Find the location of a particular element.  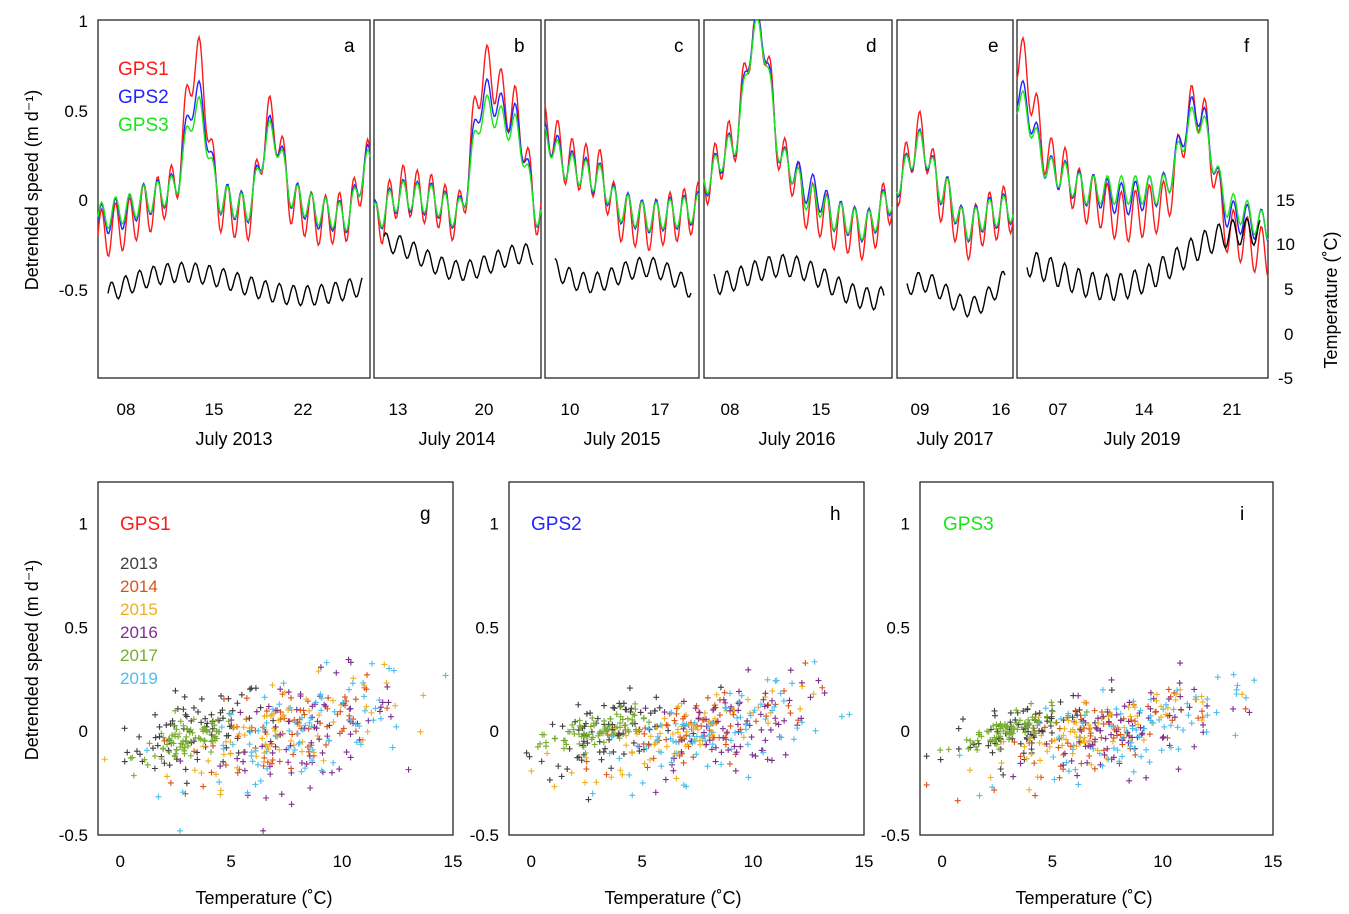

scatter-point-2017-g is located at coordinates (130, 758).